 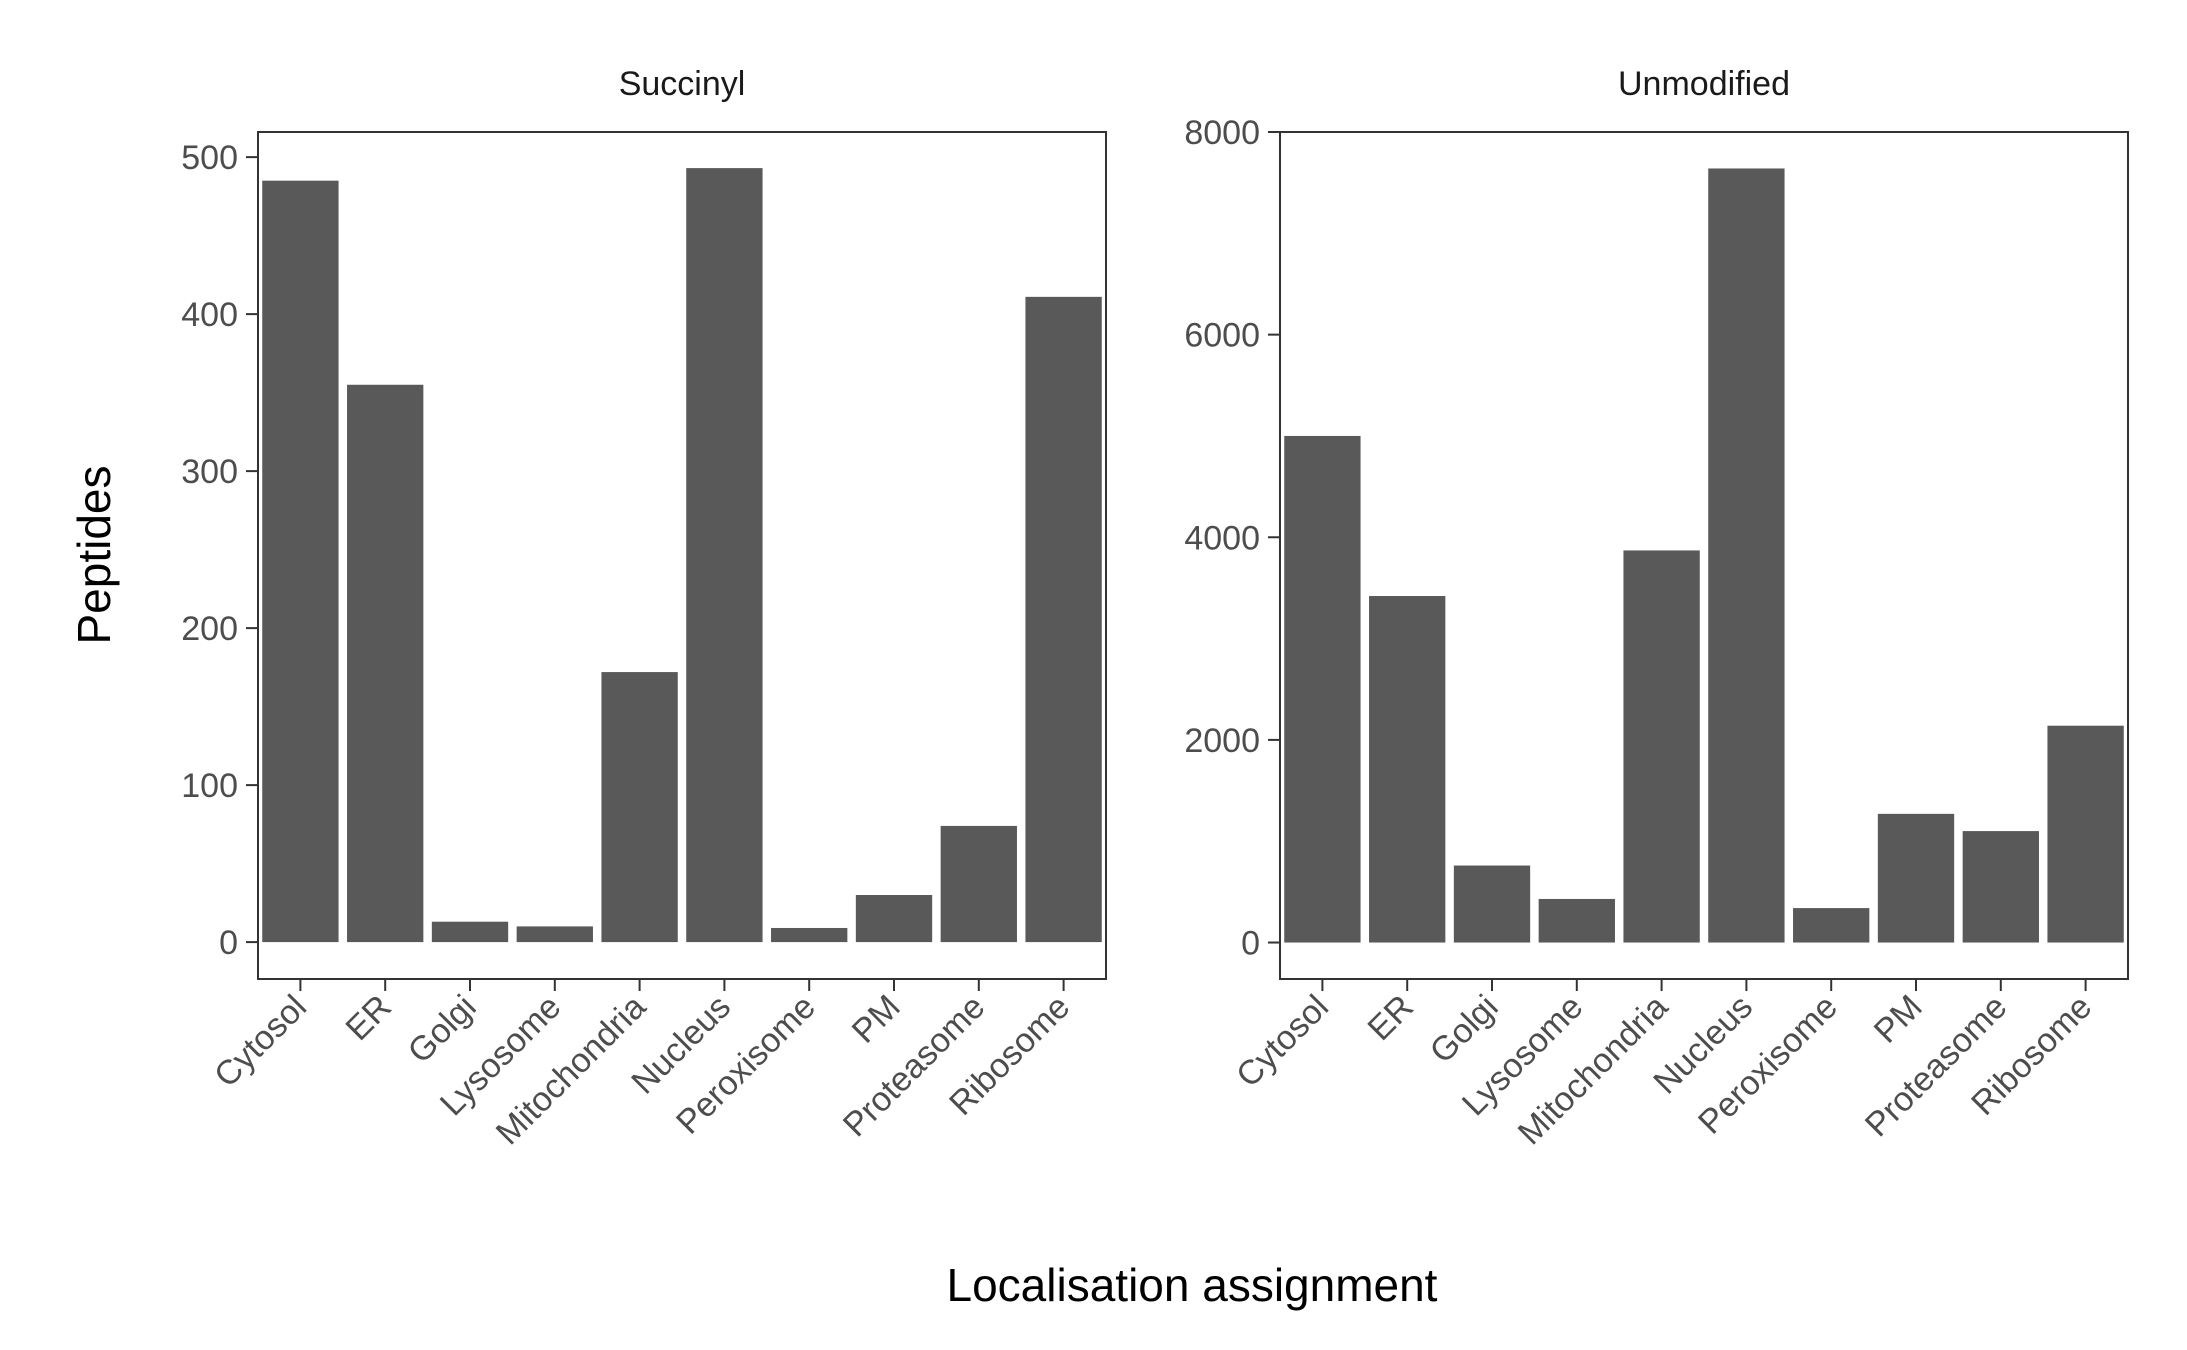 What do you see at coordinates (209, 472) in the screenshot?
I see `y-tick-label: 300` at bounding box center [209, 472].